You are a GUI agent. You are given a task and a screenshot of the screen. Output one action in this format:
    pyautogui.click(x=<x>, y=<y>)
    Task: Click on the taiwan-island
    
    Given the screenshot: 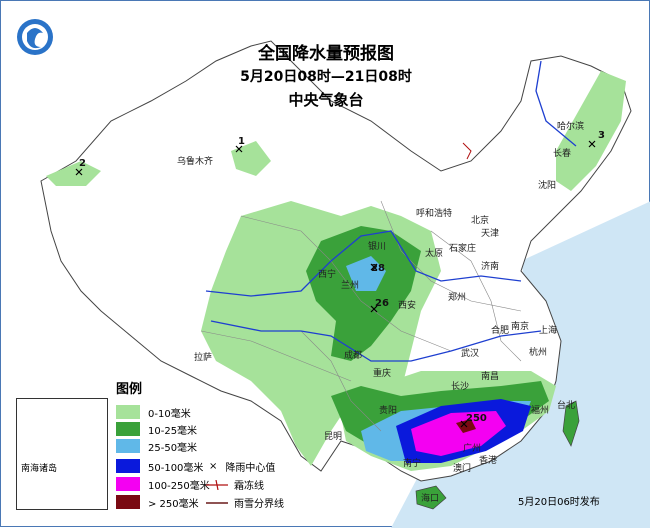 What is the action you would take?
    pyautogui.click(x=571, y=423)
    